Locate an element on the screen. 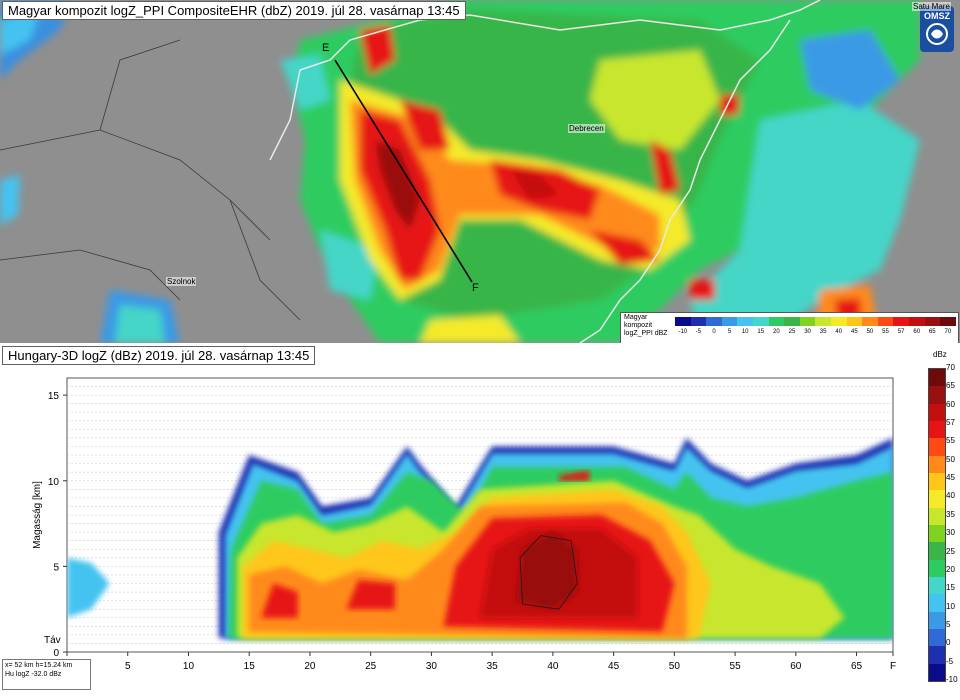 The image size is (960, 700). x-tick-label: 35 is located at coordinates (493, 666).